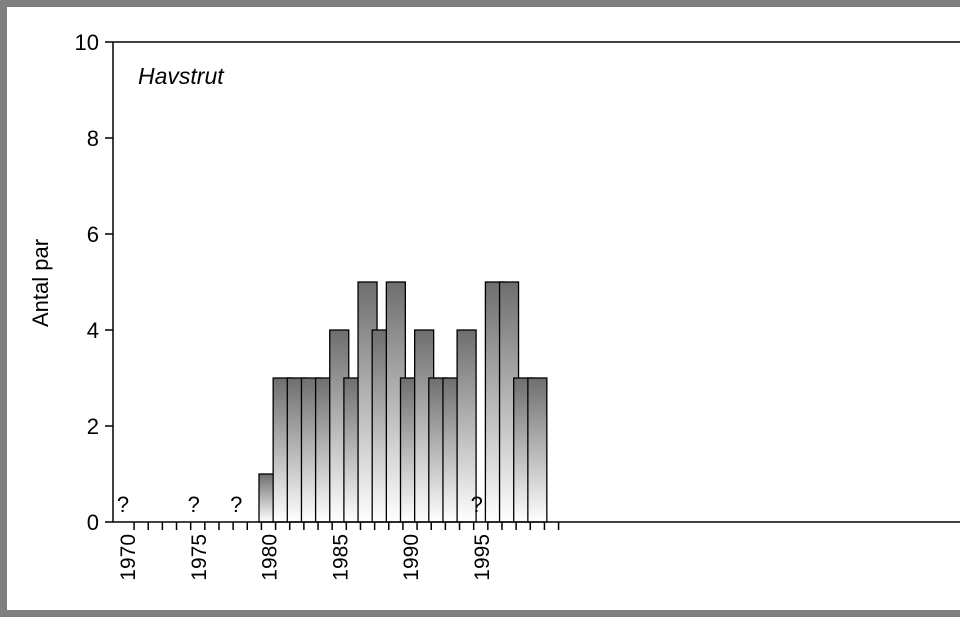 This screenshot has height=617, width=960. I want to click on chart-title: Havstrut, so click(181, 76).